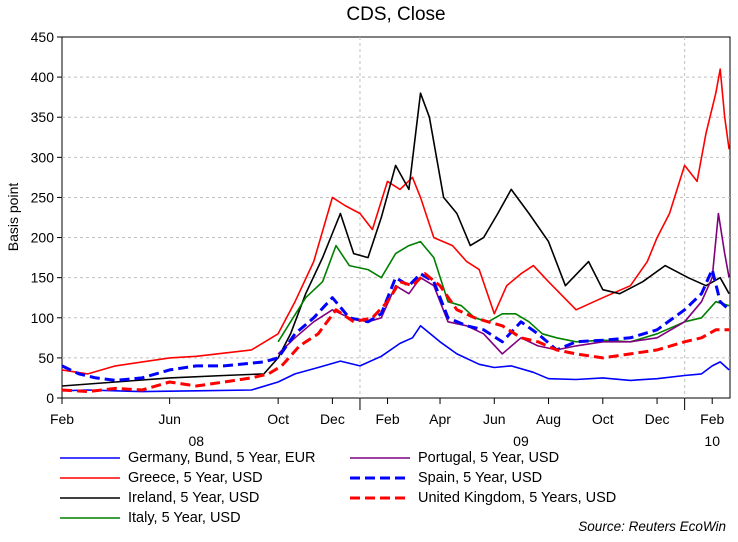 The width and height of the screenshot is (738, 542). Describe the element at coordinates (43, 77) in the screenshot. I see `y-tick-label: 400` at that location.